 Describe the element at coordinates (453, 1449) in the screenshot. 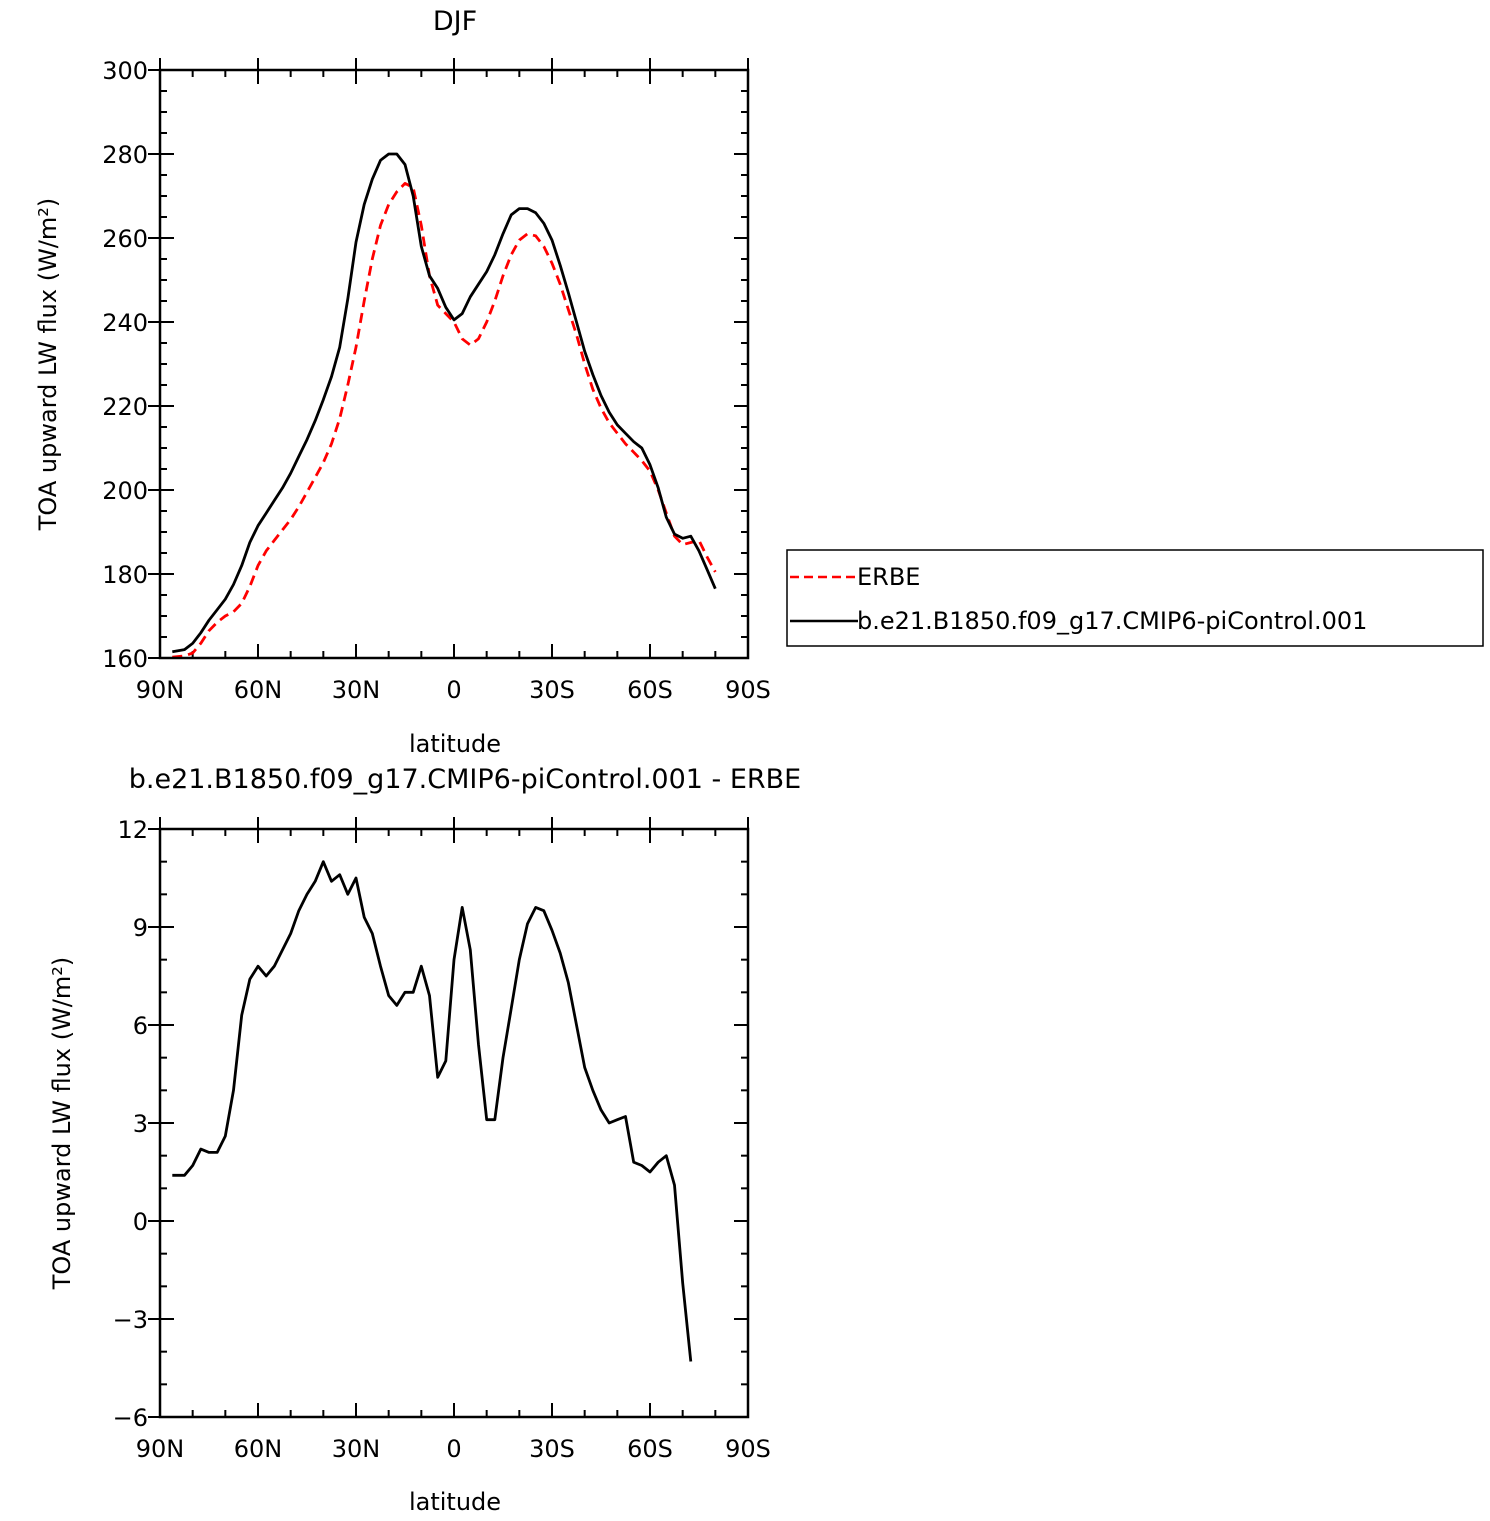

I see `bottom-x-tick-label: 0` at that location.